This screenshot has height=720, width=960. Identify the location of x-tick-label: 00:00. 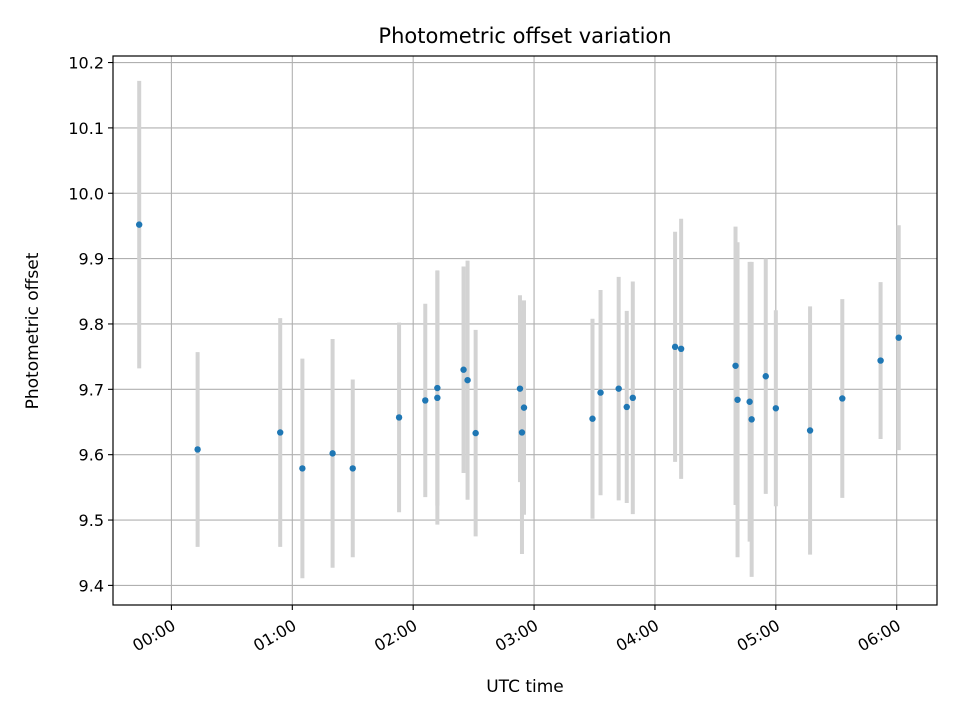
(153, 636).